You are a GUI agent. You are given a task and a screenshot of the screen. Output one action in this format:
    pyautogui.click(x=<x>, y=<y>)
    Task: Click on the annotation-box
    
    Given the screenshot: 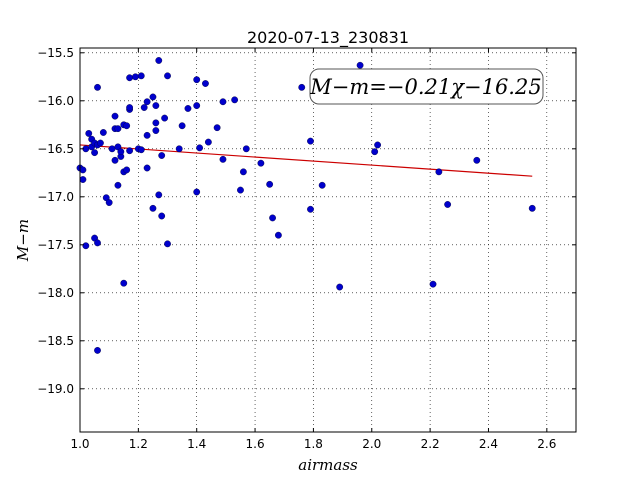 What is the action you would take?
    pyautogui.click(x=426, y=86)
    